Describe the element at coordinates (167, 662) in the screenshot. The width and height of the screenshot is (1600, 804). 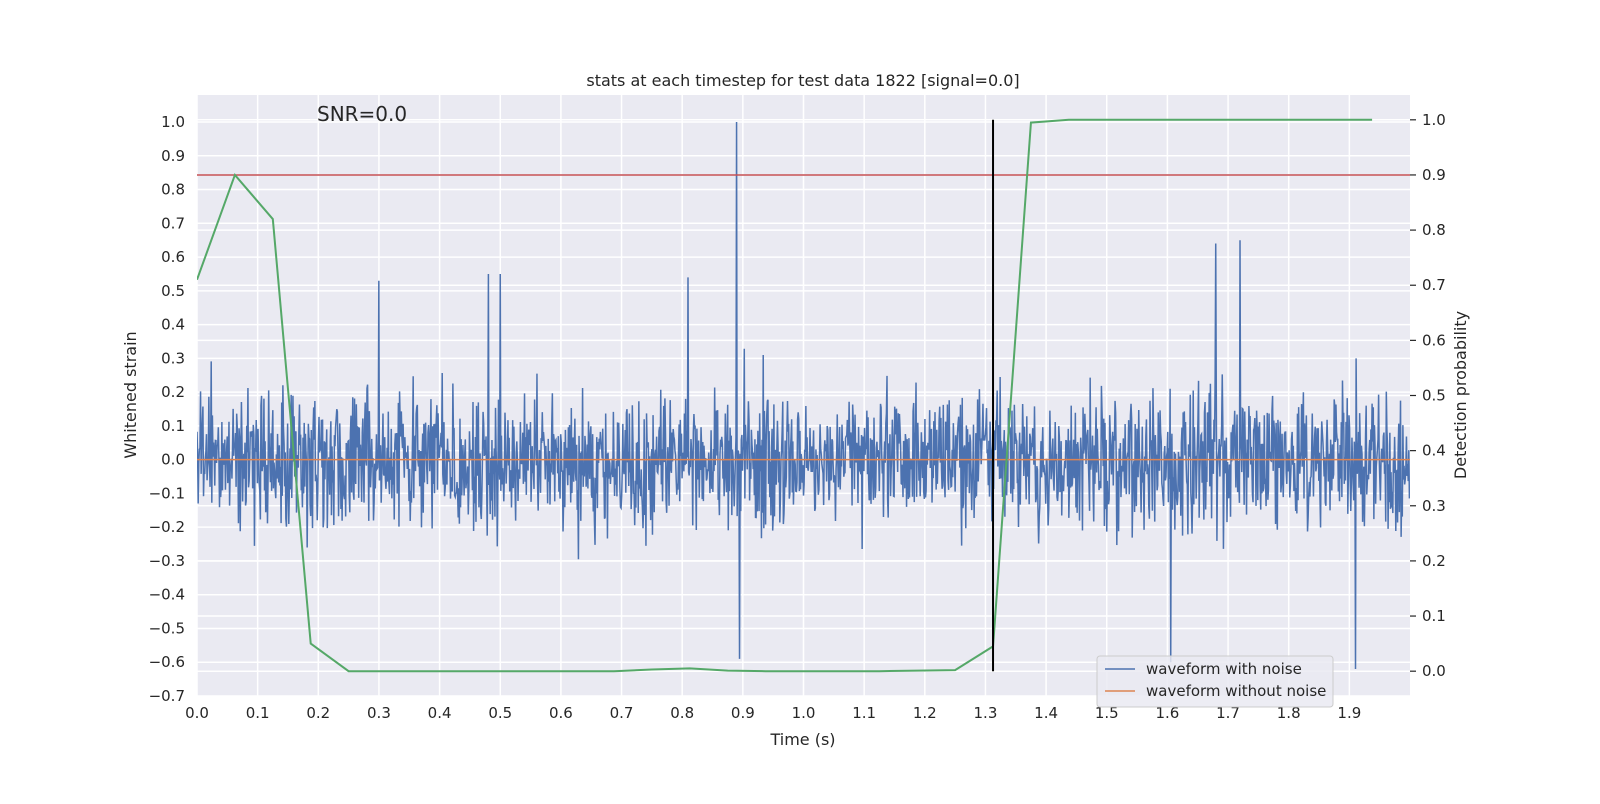
I see `y-tick-label: −0.6` at that location.